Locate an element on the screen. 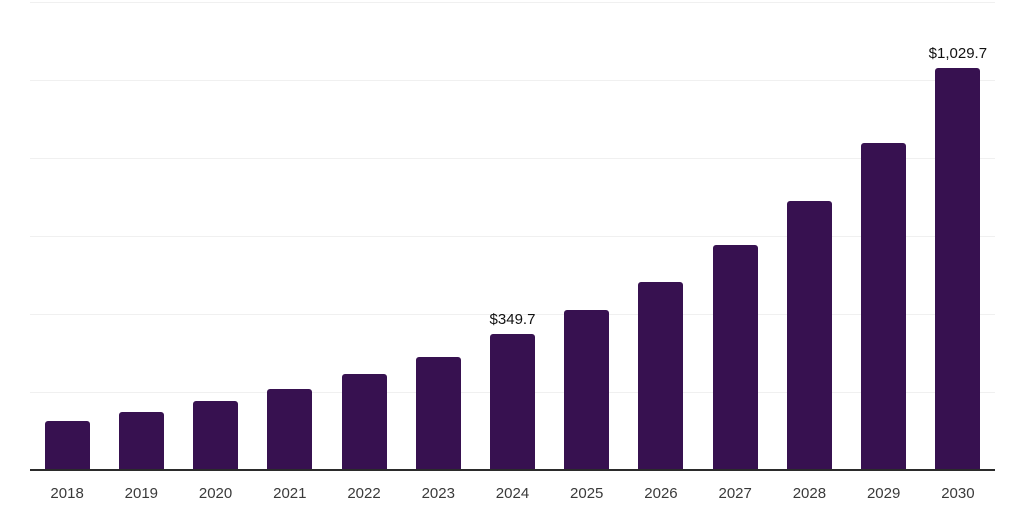 Image resolution: width=1024 pixels, height=512 pixels. x-tick-2018: 2018 is located at coordinates (67, 493).